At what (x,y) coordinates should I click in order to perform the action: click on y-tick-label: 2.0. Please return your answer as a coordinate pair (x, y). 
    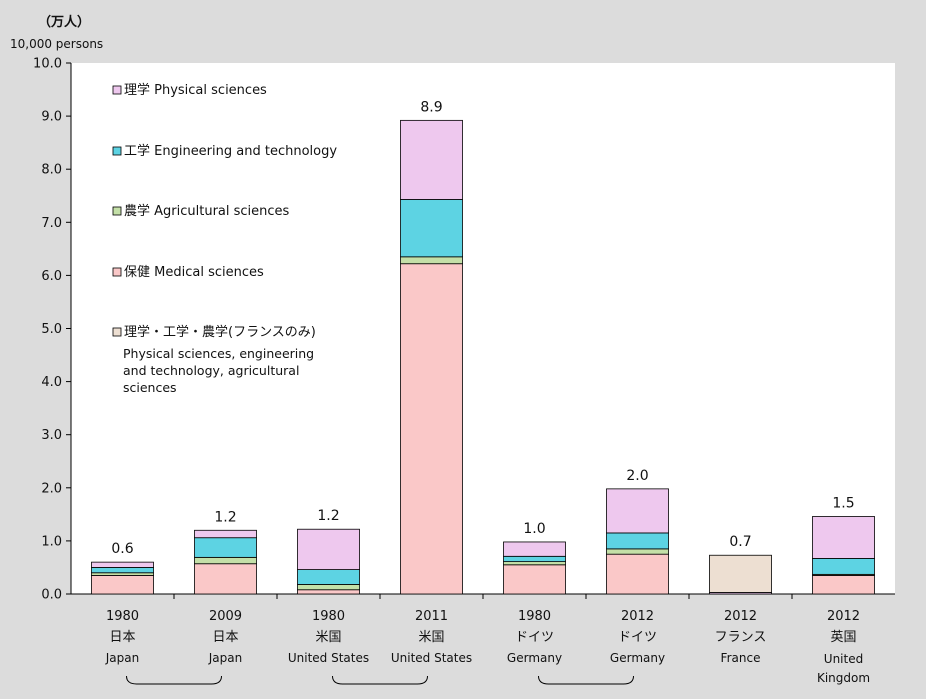
    Looking at the image, I should click on (51, 488).